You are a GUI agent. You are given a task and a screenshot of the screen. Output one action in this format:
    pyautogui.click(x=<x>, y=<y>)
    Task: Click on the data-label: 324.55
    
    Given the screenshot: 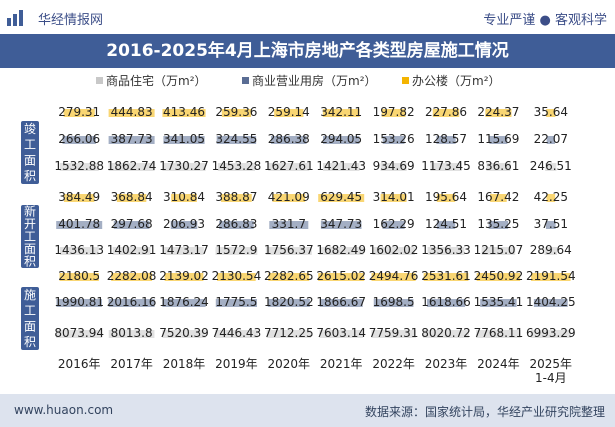 What is the action you would take?
    pyautogui.click(x=236, y=139)
    